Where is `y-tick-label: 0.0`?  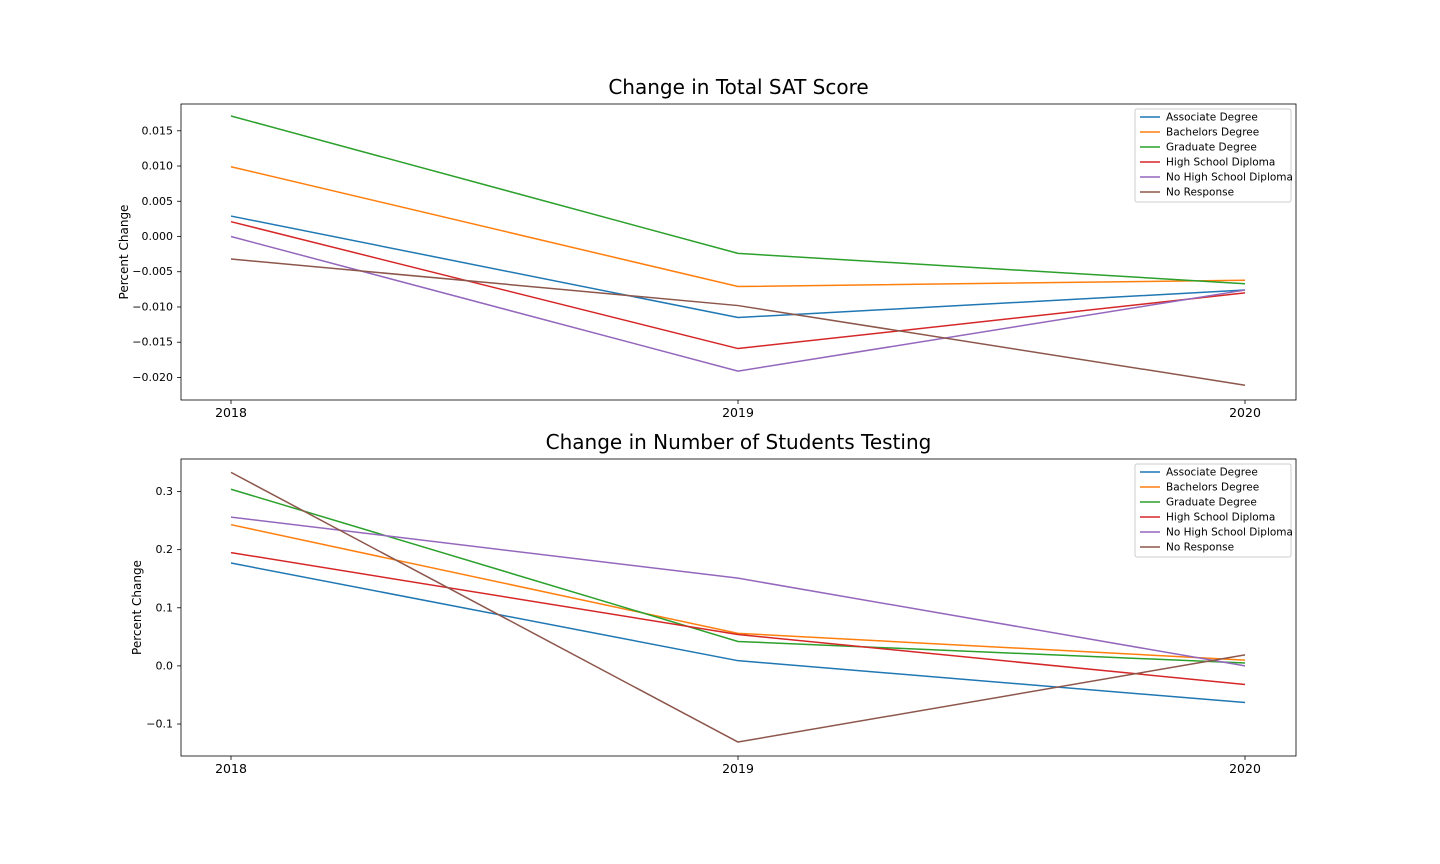
y-tick-label: 0.0 is located at coordinates (165, 665).